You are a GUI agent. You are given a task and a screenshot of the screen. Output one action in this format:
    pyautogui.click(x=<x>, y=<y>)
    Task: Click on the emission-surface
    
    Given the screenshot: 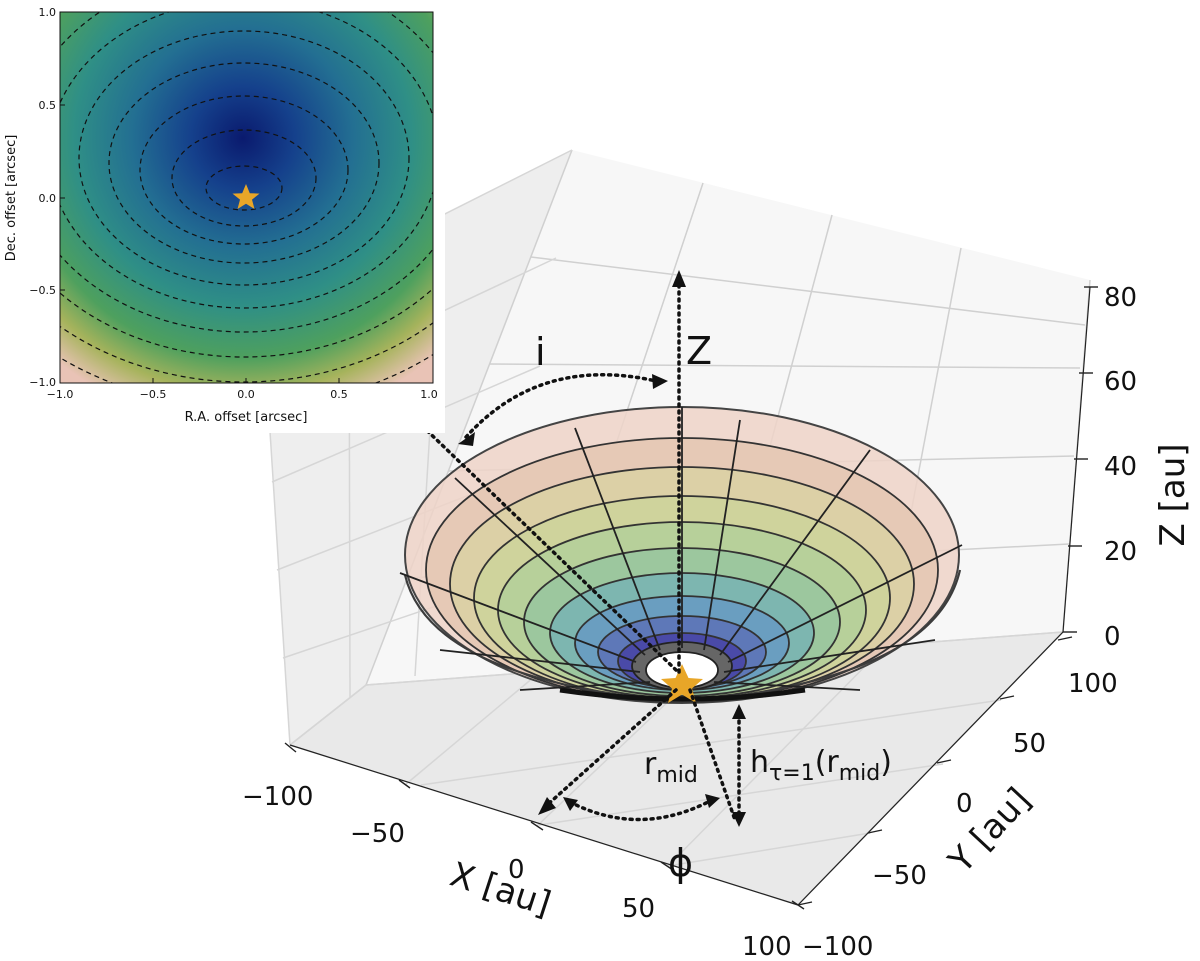 What is the action you would take?
    pyautogui.click(x=681, y=555)
    